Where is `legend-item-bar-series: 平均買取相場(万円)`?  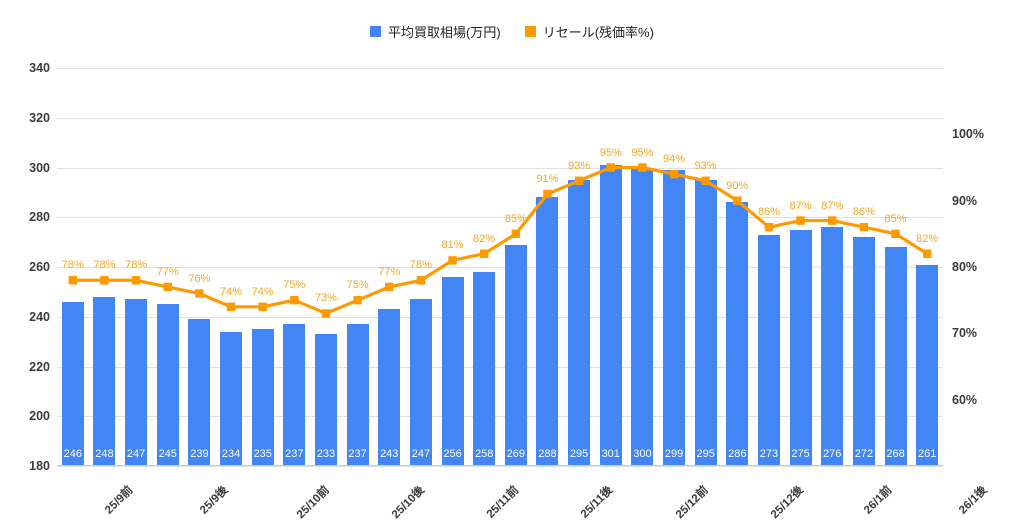 legend-item-bar-series: 平均買取相場(万円) is located at coordinates (435, 31).